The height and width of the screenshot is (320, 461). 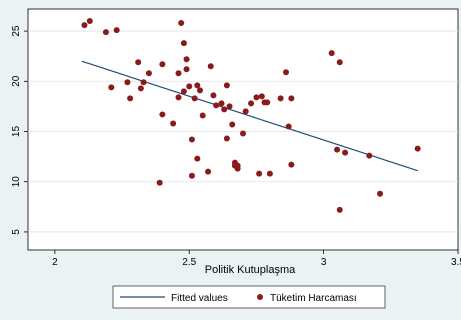 What do you see at coordinates (313, 298) in the screenshot?
I see `legend-label-scatter: Tüketim Harcaması` at bounding box center [313, 298].